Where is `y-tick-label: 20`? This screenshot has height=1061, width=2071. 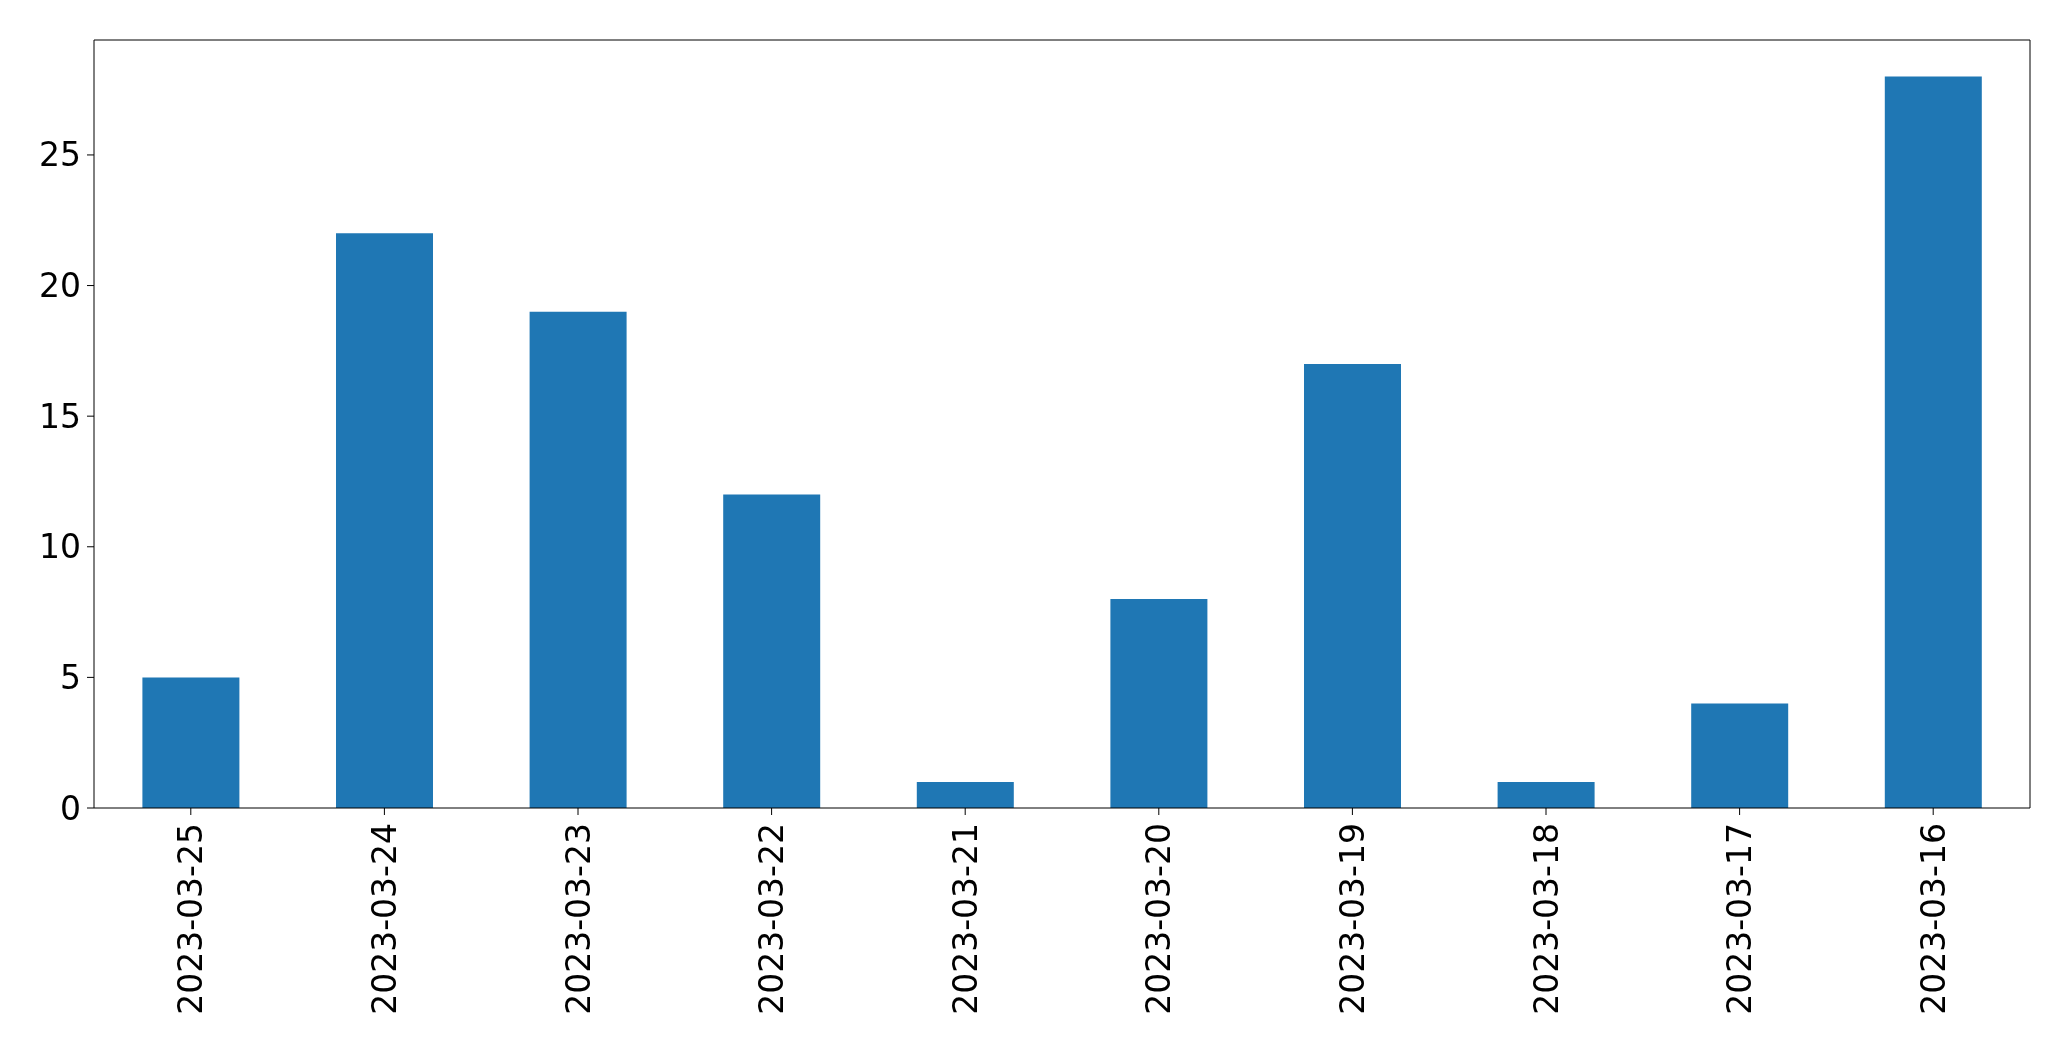
y-tick-label: 20 is located at coordinates (60, 286).